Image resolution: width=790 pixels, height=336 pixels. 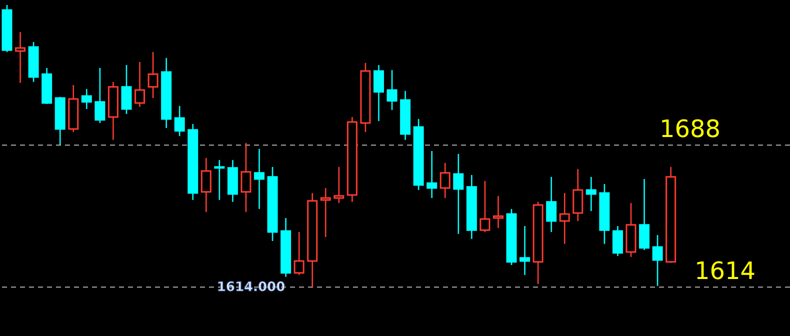 What do you see at coordinates (251, 288) in the screenshot?
I see `annotation: 1614.000` at bounding box center [251, 288].